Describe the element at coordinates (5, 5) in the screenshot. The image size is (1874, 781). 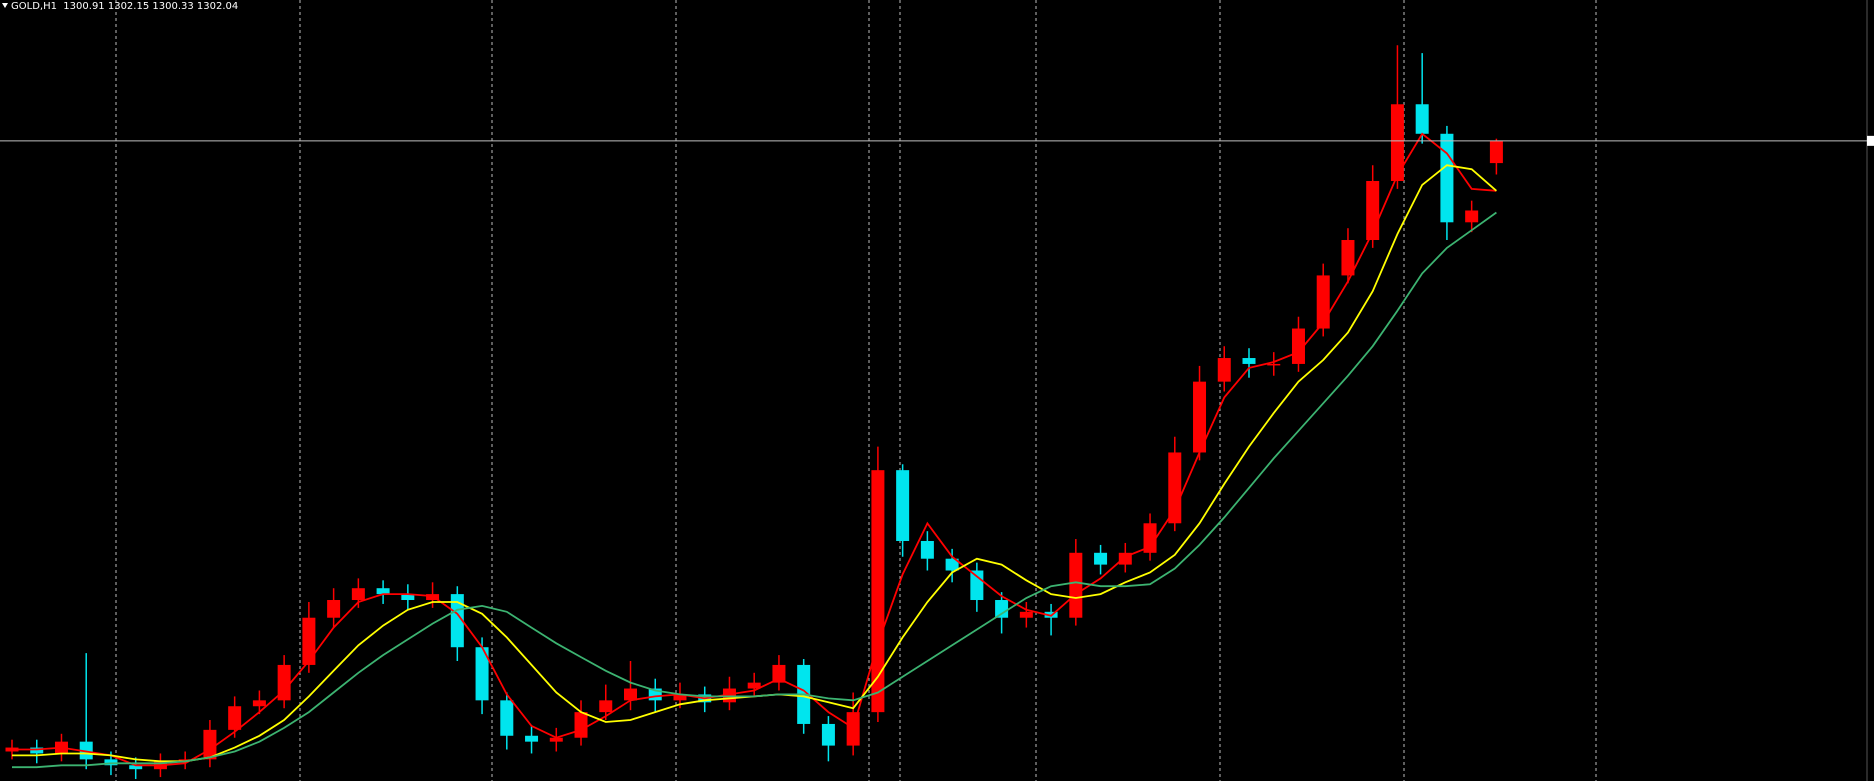
I see `symbol-menu-arrow` at that location.